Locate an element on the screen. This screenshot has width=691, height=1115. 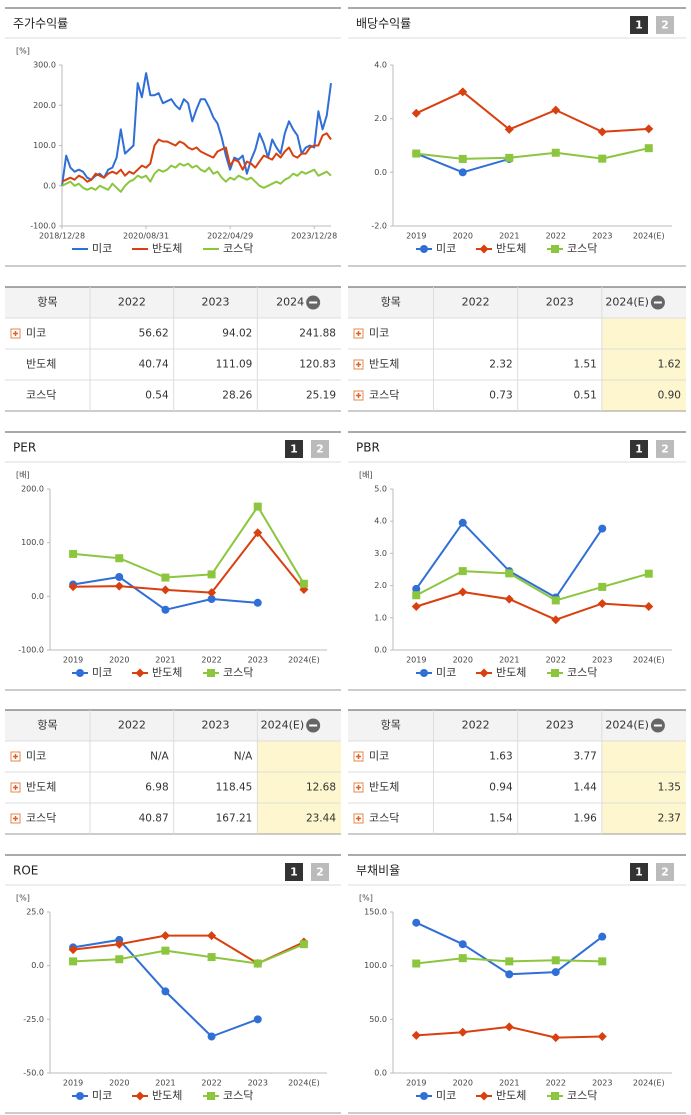
cell-value: 0.90 is located at coordinates (669, 396).